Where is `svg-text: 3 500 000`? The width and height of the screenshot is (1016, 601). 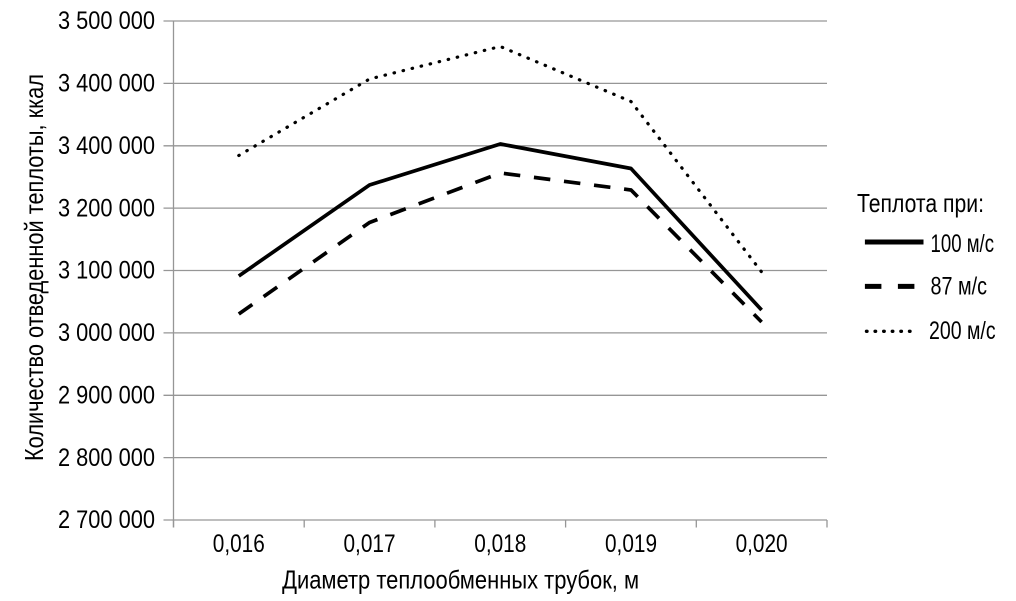
svg-text: 3 500 000 is located at coordinates (106, 21).